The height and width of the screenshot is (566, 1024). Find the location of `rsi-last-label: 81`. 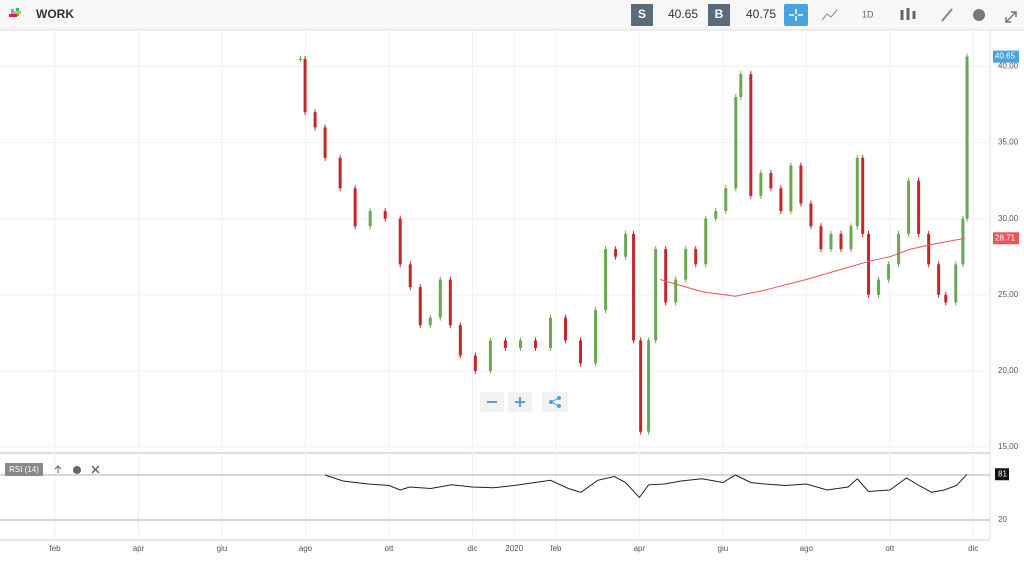

rsi-last-label: 81 is located at coordinates (1002, 473).